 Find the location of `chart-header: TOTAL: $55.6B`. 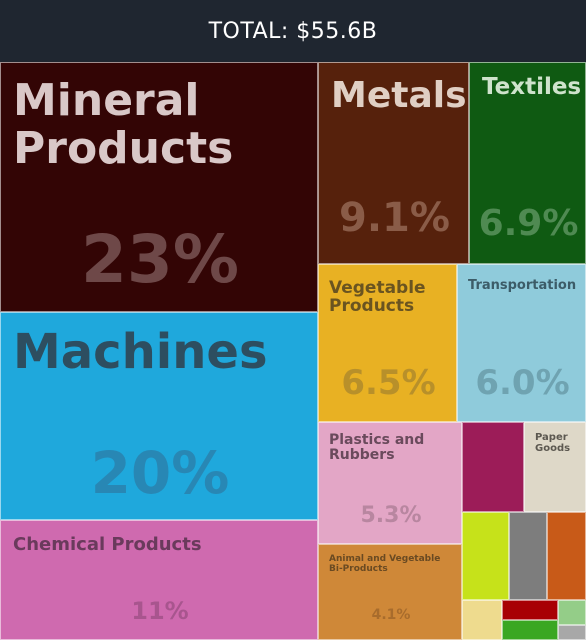

chart-header: TOTAL: $55.6B is located at coordinates (293, 31).